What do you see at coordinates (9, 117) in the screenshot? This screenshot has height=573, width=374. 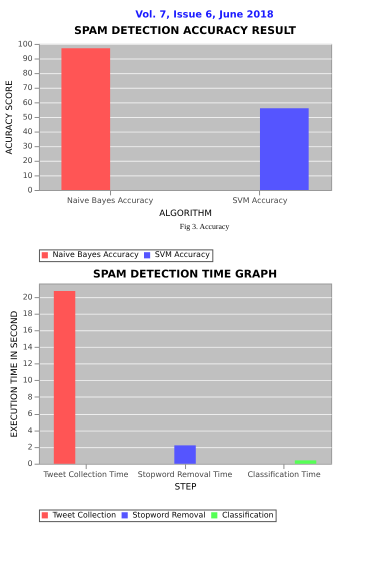 I see `y-axis-title: ACURACY SCORE` at bounding box center [9, 117].